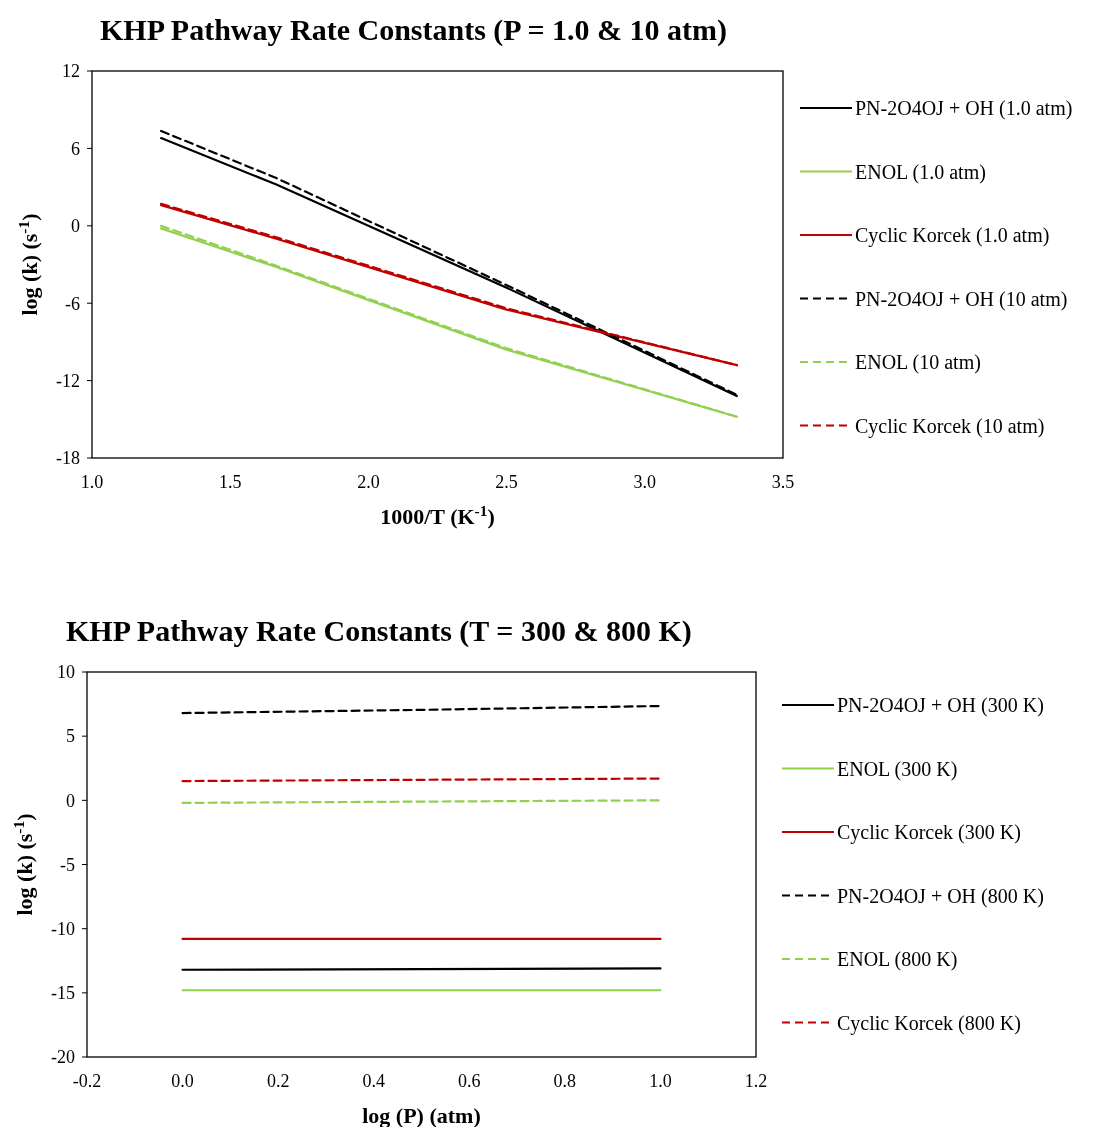 The height and width of the screenshot is (1127, 1115). Describe the element at coordinates (918, 362) in the screenshot. I see `legend-label: ENOL (10 atm)` at that location.